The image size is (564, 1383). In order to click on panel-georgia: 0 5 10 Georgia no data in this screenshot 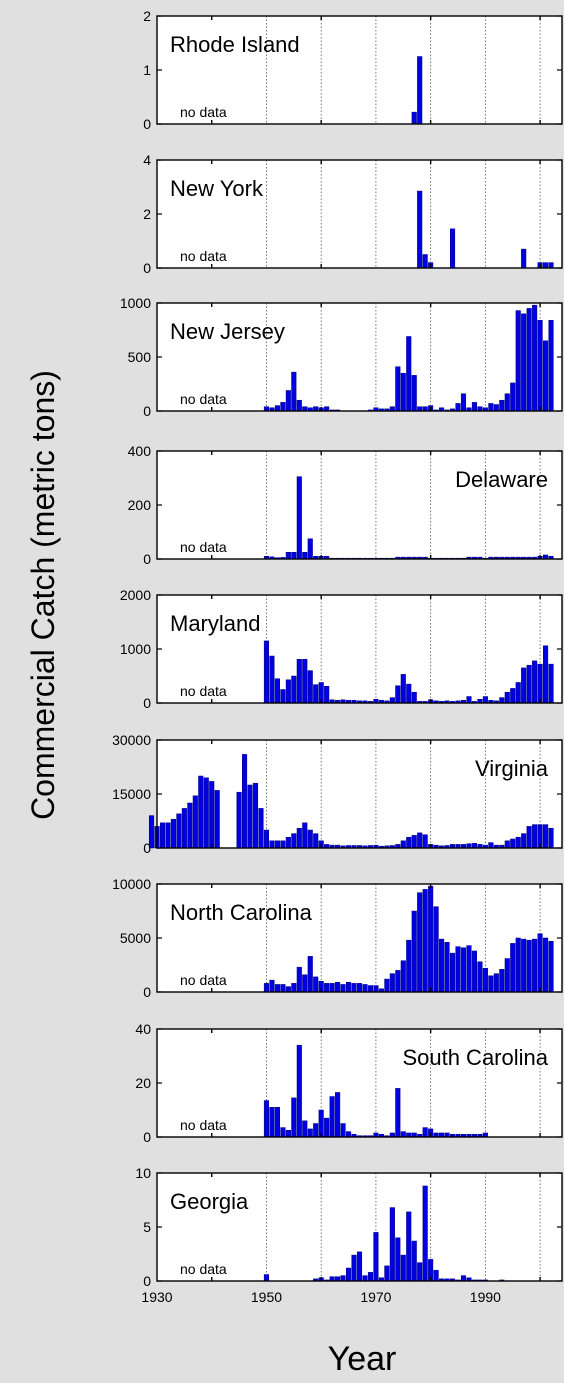, I will do `click(349, 1227)`.